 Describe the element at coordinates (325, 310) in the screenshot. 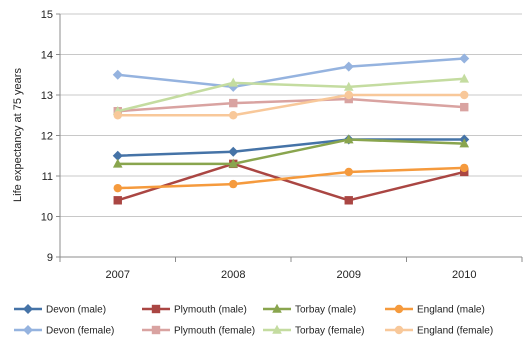

I see `legend-label: Torbay (male)` at that location.